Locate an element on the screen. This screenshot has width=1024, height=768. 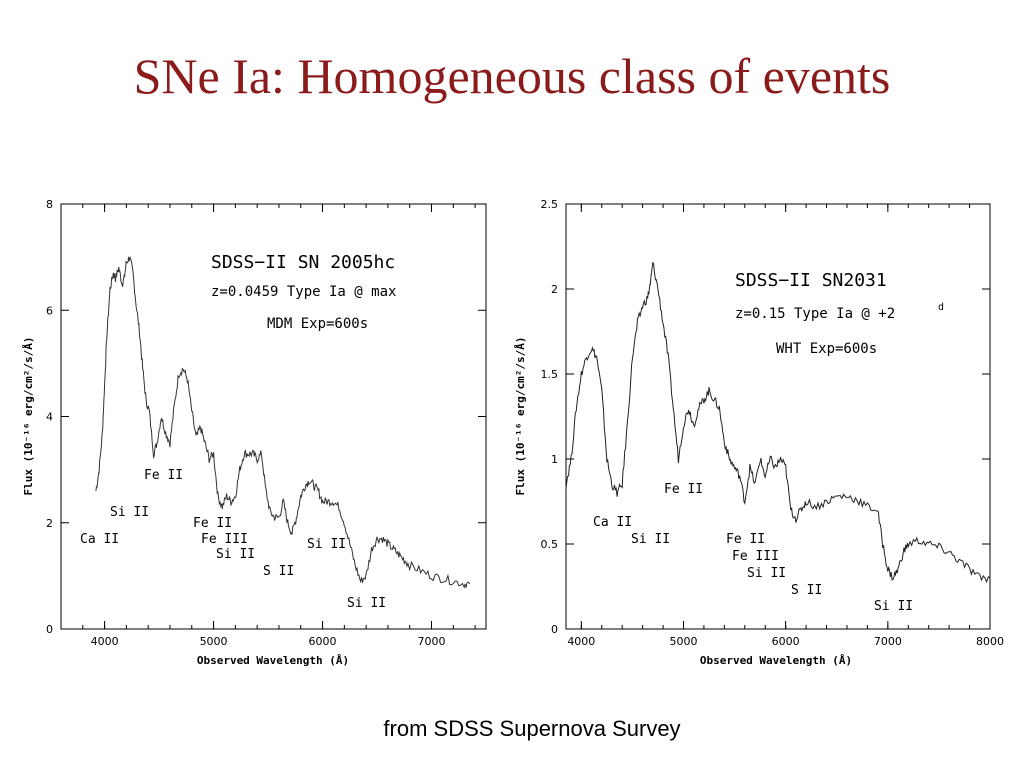
chart-right-annotation-type: z=0.15 Type Ia @ +2 is located at coordinates (815, 314).